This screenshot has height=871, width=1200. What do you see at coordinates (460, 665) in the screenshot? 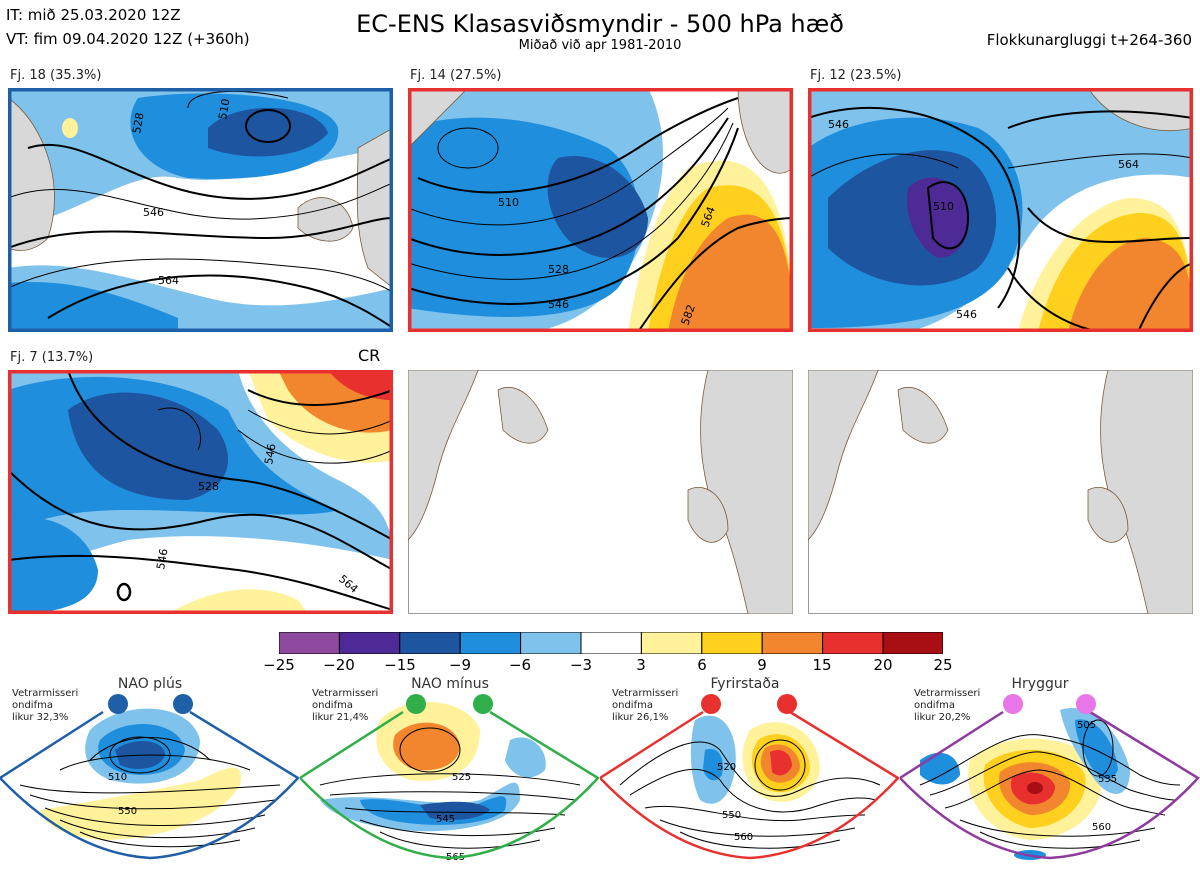
I see `colorbar-tick: −9` at bounding box center [460, 665].